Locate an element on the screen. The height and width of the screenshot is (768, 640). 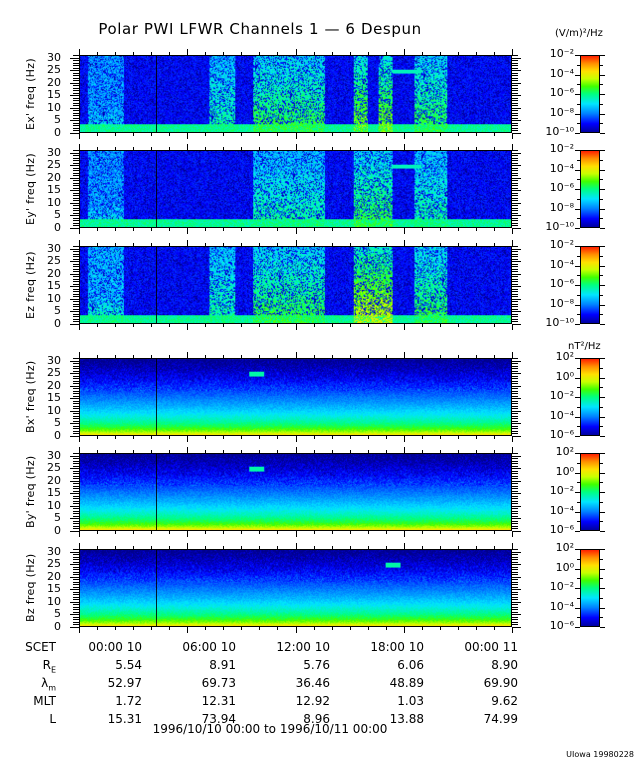
ephemeris-cell: 13.88 is located at coordinates (406, 719).